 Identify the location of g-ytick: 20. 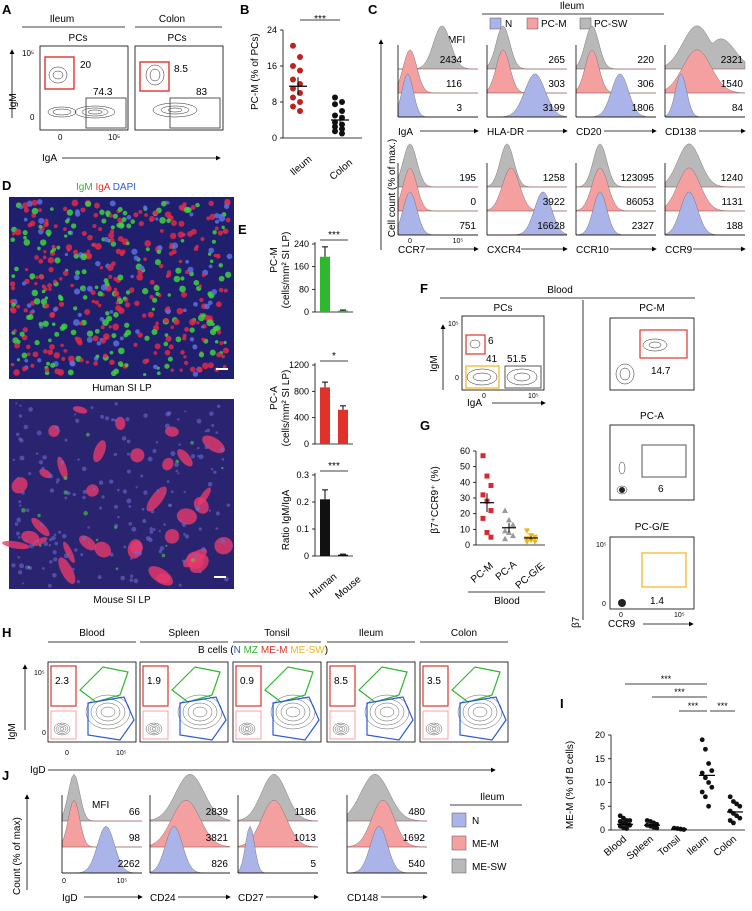
(465, 514).